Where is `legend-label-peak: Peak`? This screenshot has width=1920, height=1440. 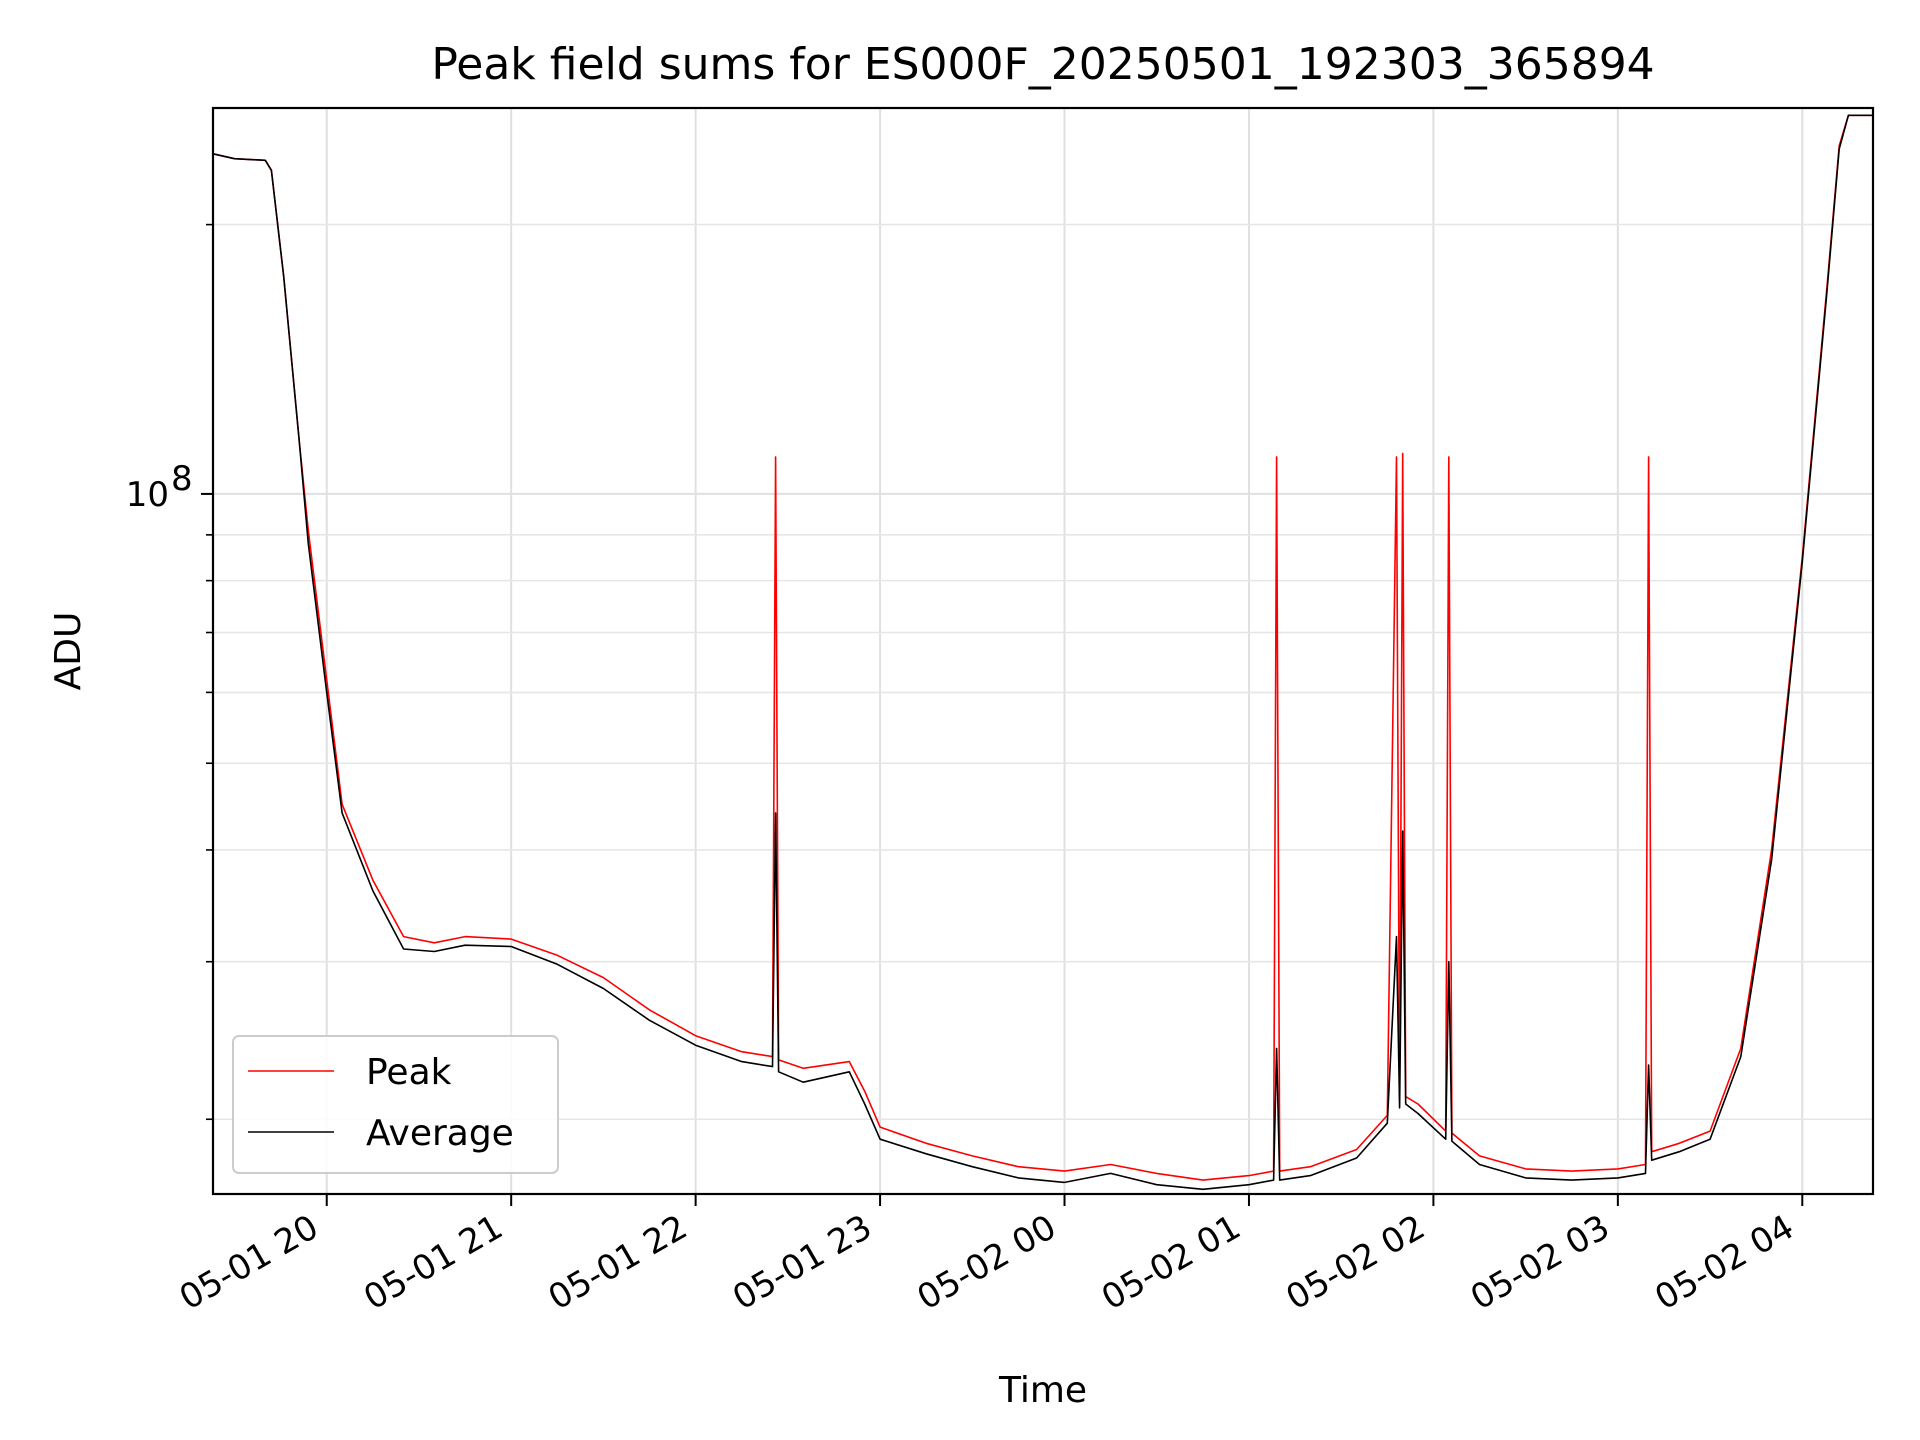
legend-label-peak: Peak is located at coordinates (409, 1072).